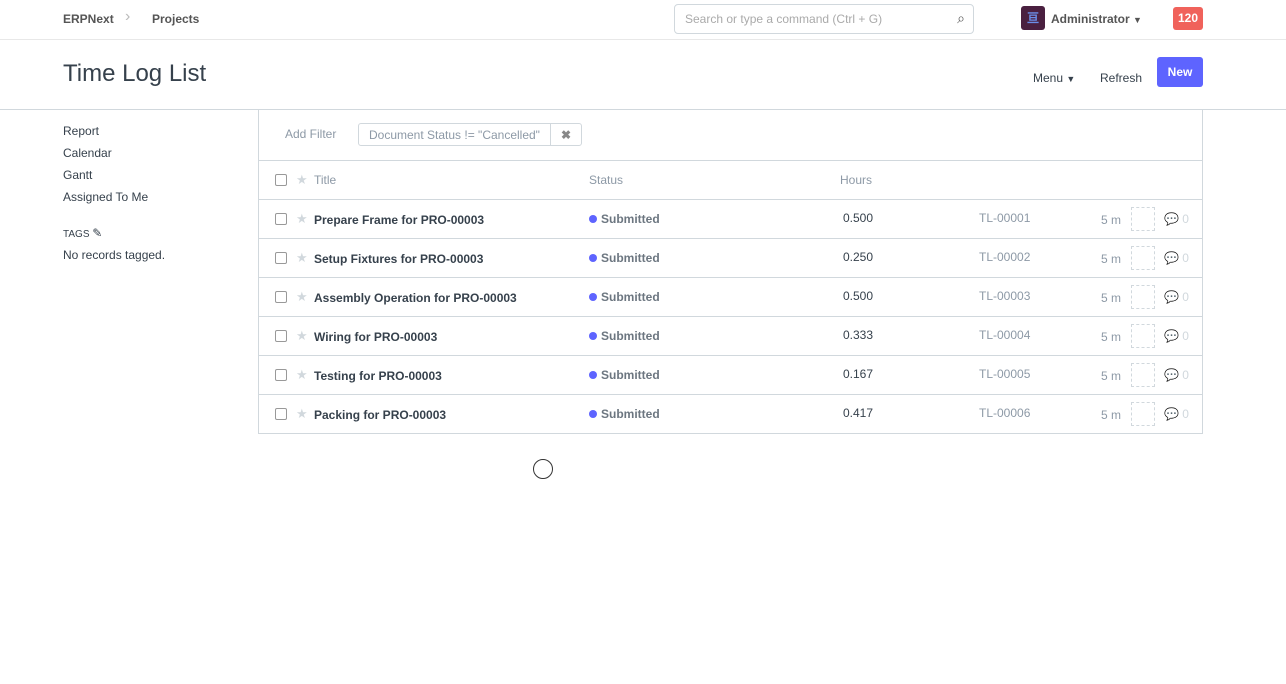 The image size is (1286, 684). What do you see at coordinates (961, 18) in the screenshot?
I see `search-icon: ⌕` at bounding box center [961, 18].